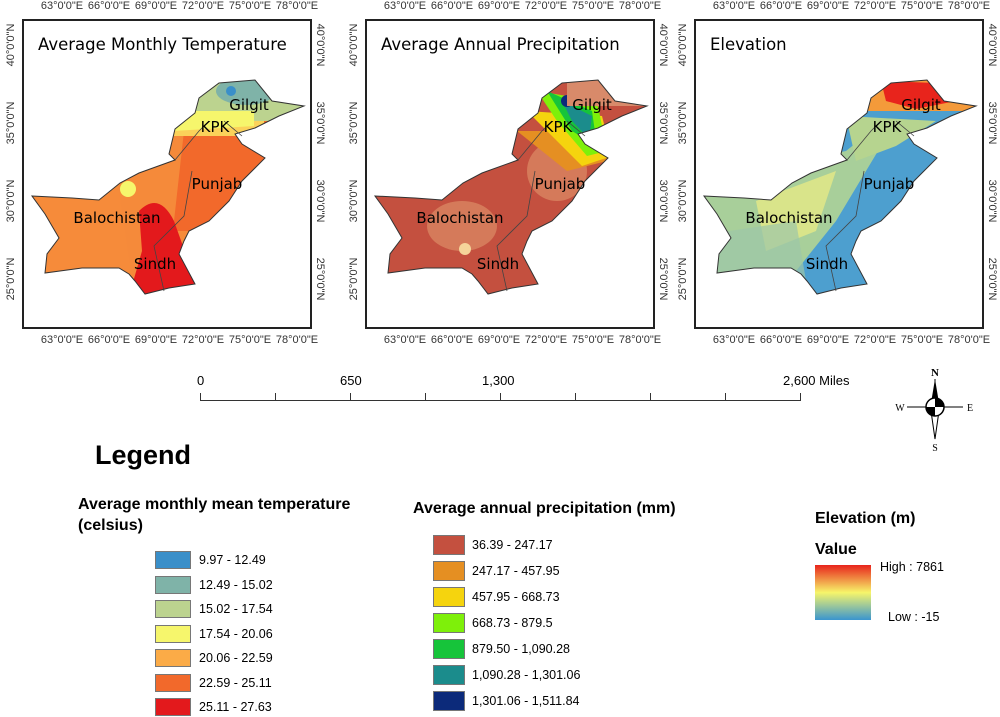 This screenshot has height=717, width=1000. Describe the element at coordinates (970, 408) in the screenshot. I see `compass-e: E` at that location.